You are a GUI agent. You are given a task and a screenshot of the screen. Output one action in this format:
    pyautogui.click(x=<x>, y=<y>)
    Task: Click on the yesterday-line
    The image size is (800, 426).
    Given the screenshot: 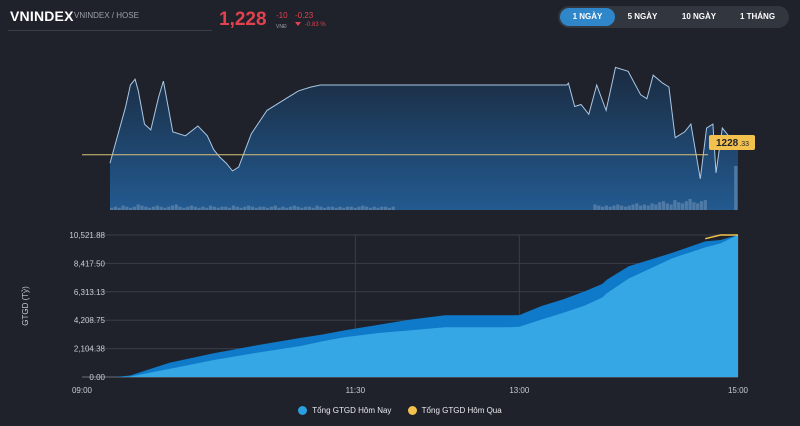 What is the action you would take?
    pyautogui.click(x=721, y=237)
    